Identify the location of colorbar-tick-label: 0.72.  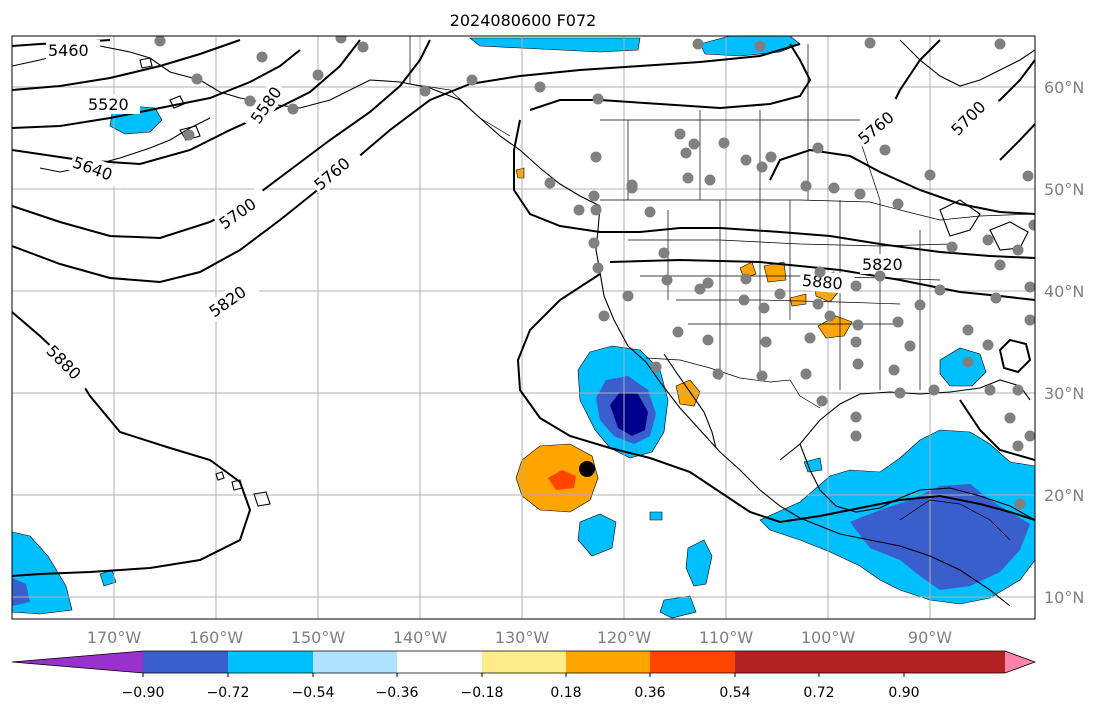
(818, 693).